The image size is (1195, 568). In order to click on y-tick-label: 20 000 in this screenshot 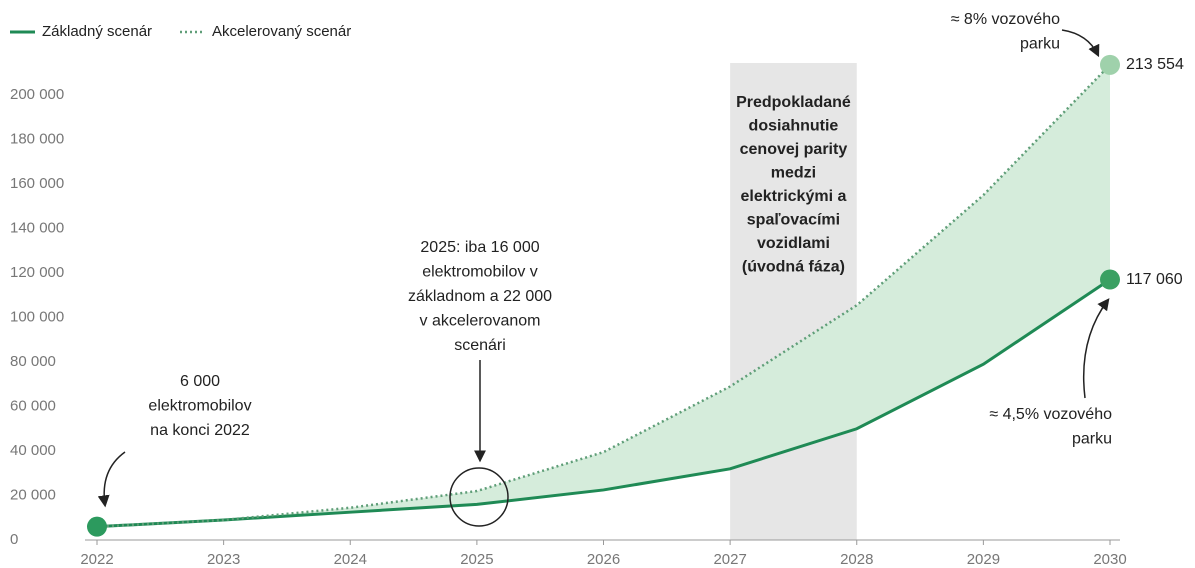, I will do `click(33, 494)`.